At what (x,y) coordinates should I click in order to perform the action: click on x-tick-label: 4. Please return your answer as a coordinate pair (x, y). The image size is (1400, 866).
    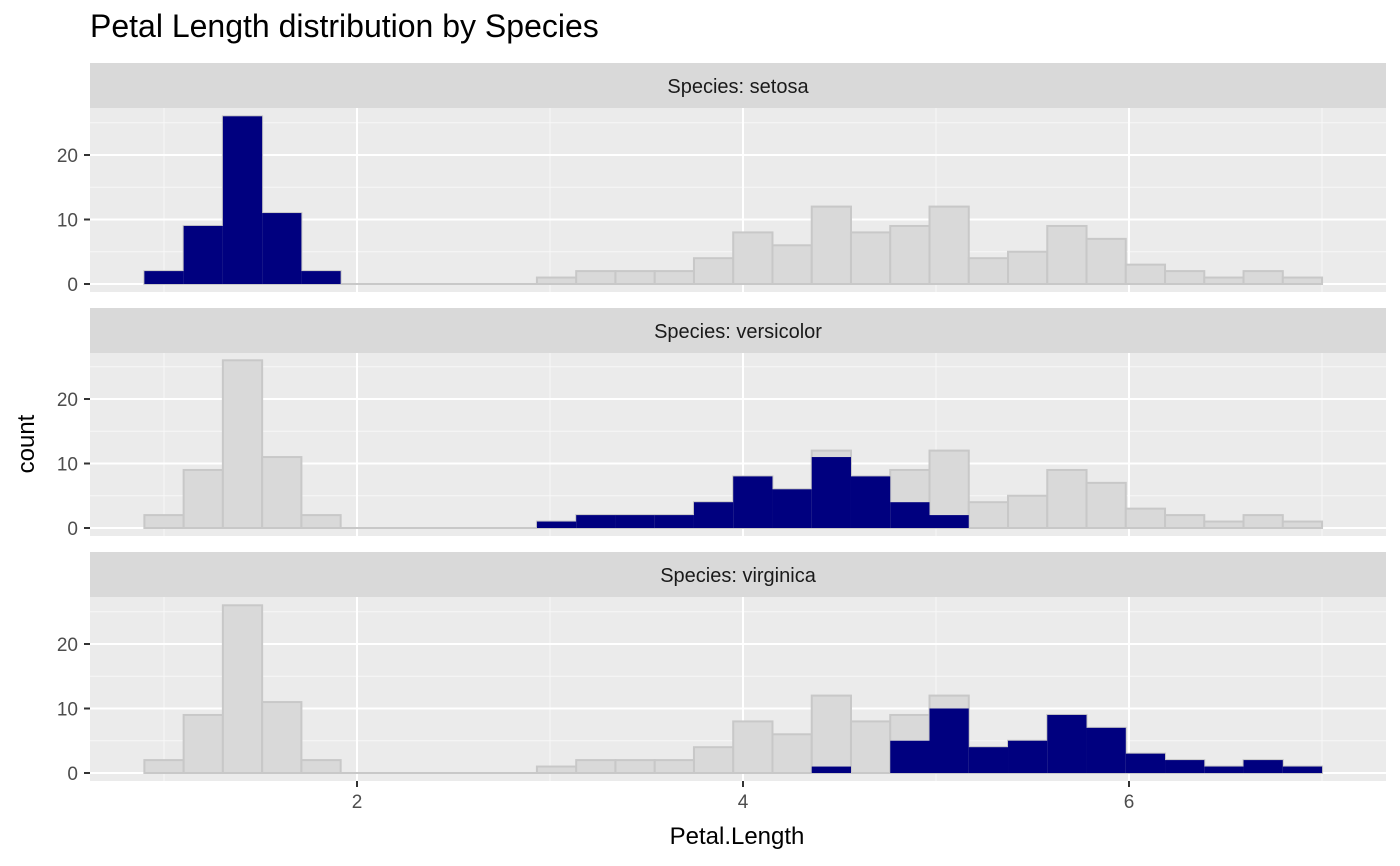
    Looking at the image, I should click on (743, 802).